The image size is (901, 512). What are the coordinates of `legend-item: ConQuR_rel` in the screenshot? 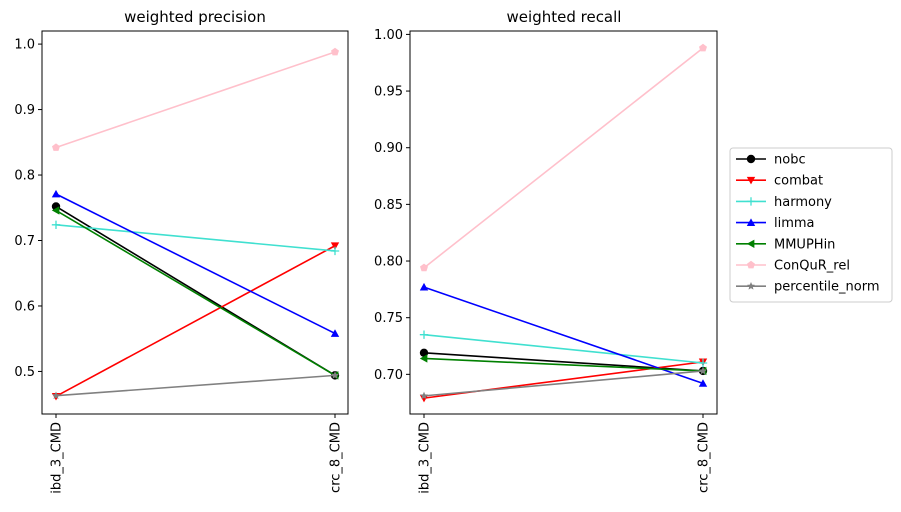 It's located at (793, 266).